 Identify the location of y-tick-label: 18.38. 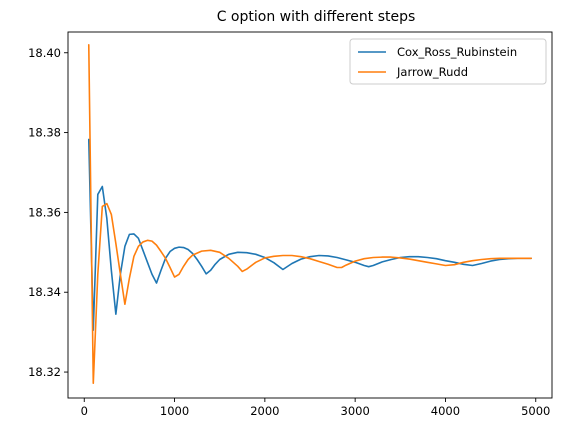
(44, 133).